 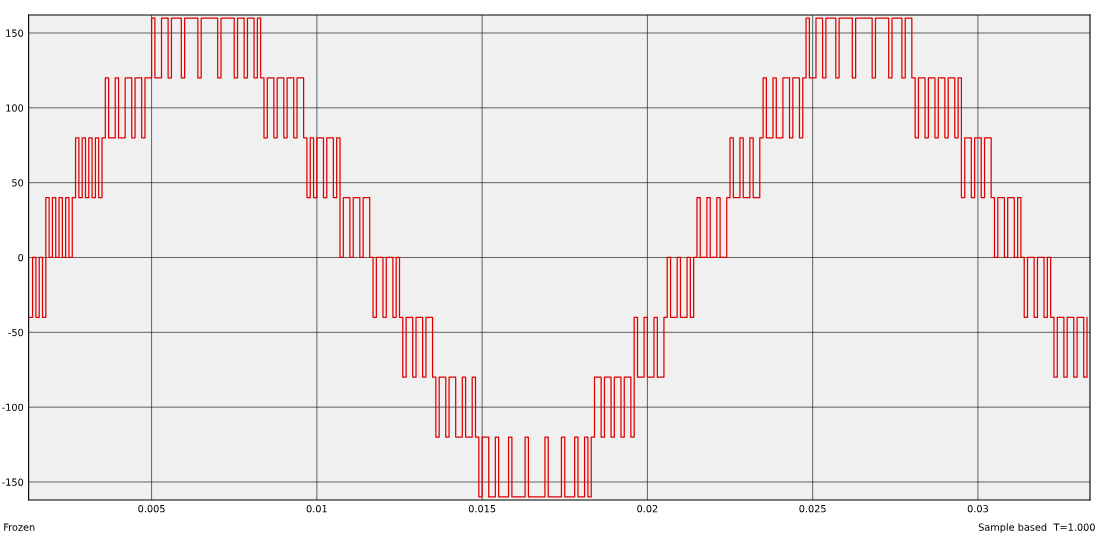 I want to click on y-tick-label: 0, so click(x=21, y=257).